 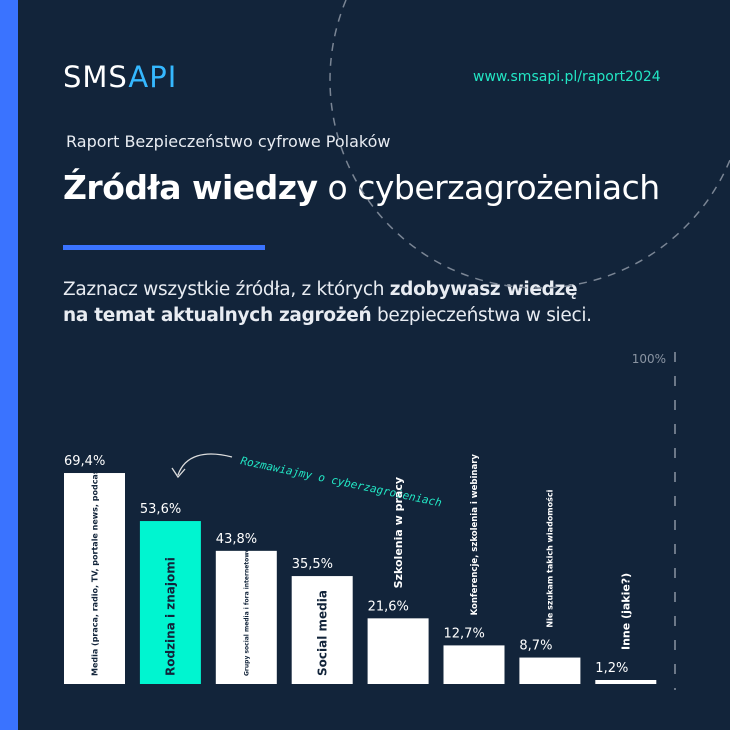 I want to click on page-title: Źródła wiedzy o cyberzagrożeniach, so click(x=361, y=187).